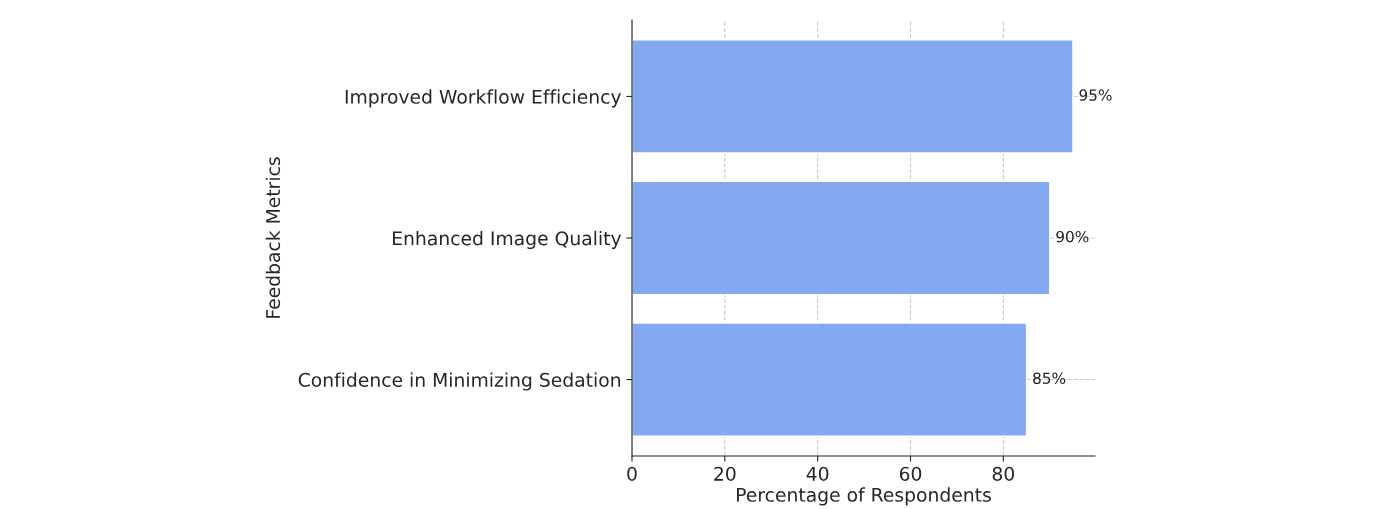 The width and height of the screenshot is (1394, 509). I want to click on data-label: 90%, so click(1072, 236).